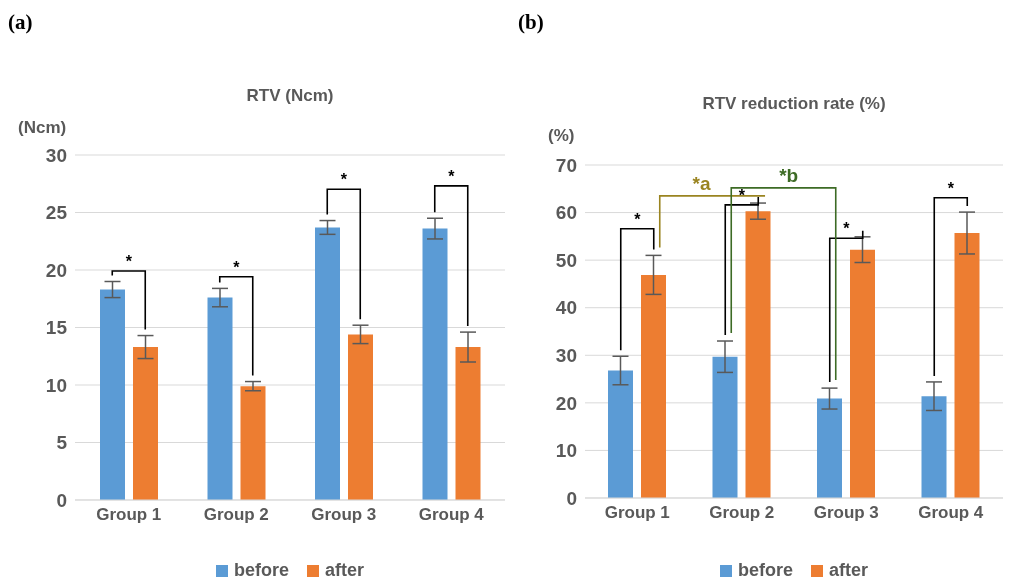  I want to click on y-tick-label: 25, so click(56, 213).